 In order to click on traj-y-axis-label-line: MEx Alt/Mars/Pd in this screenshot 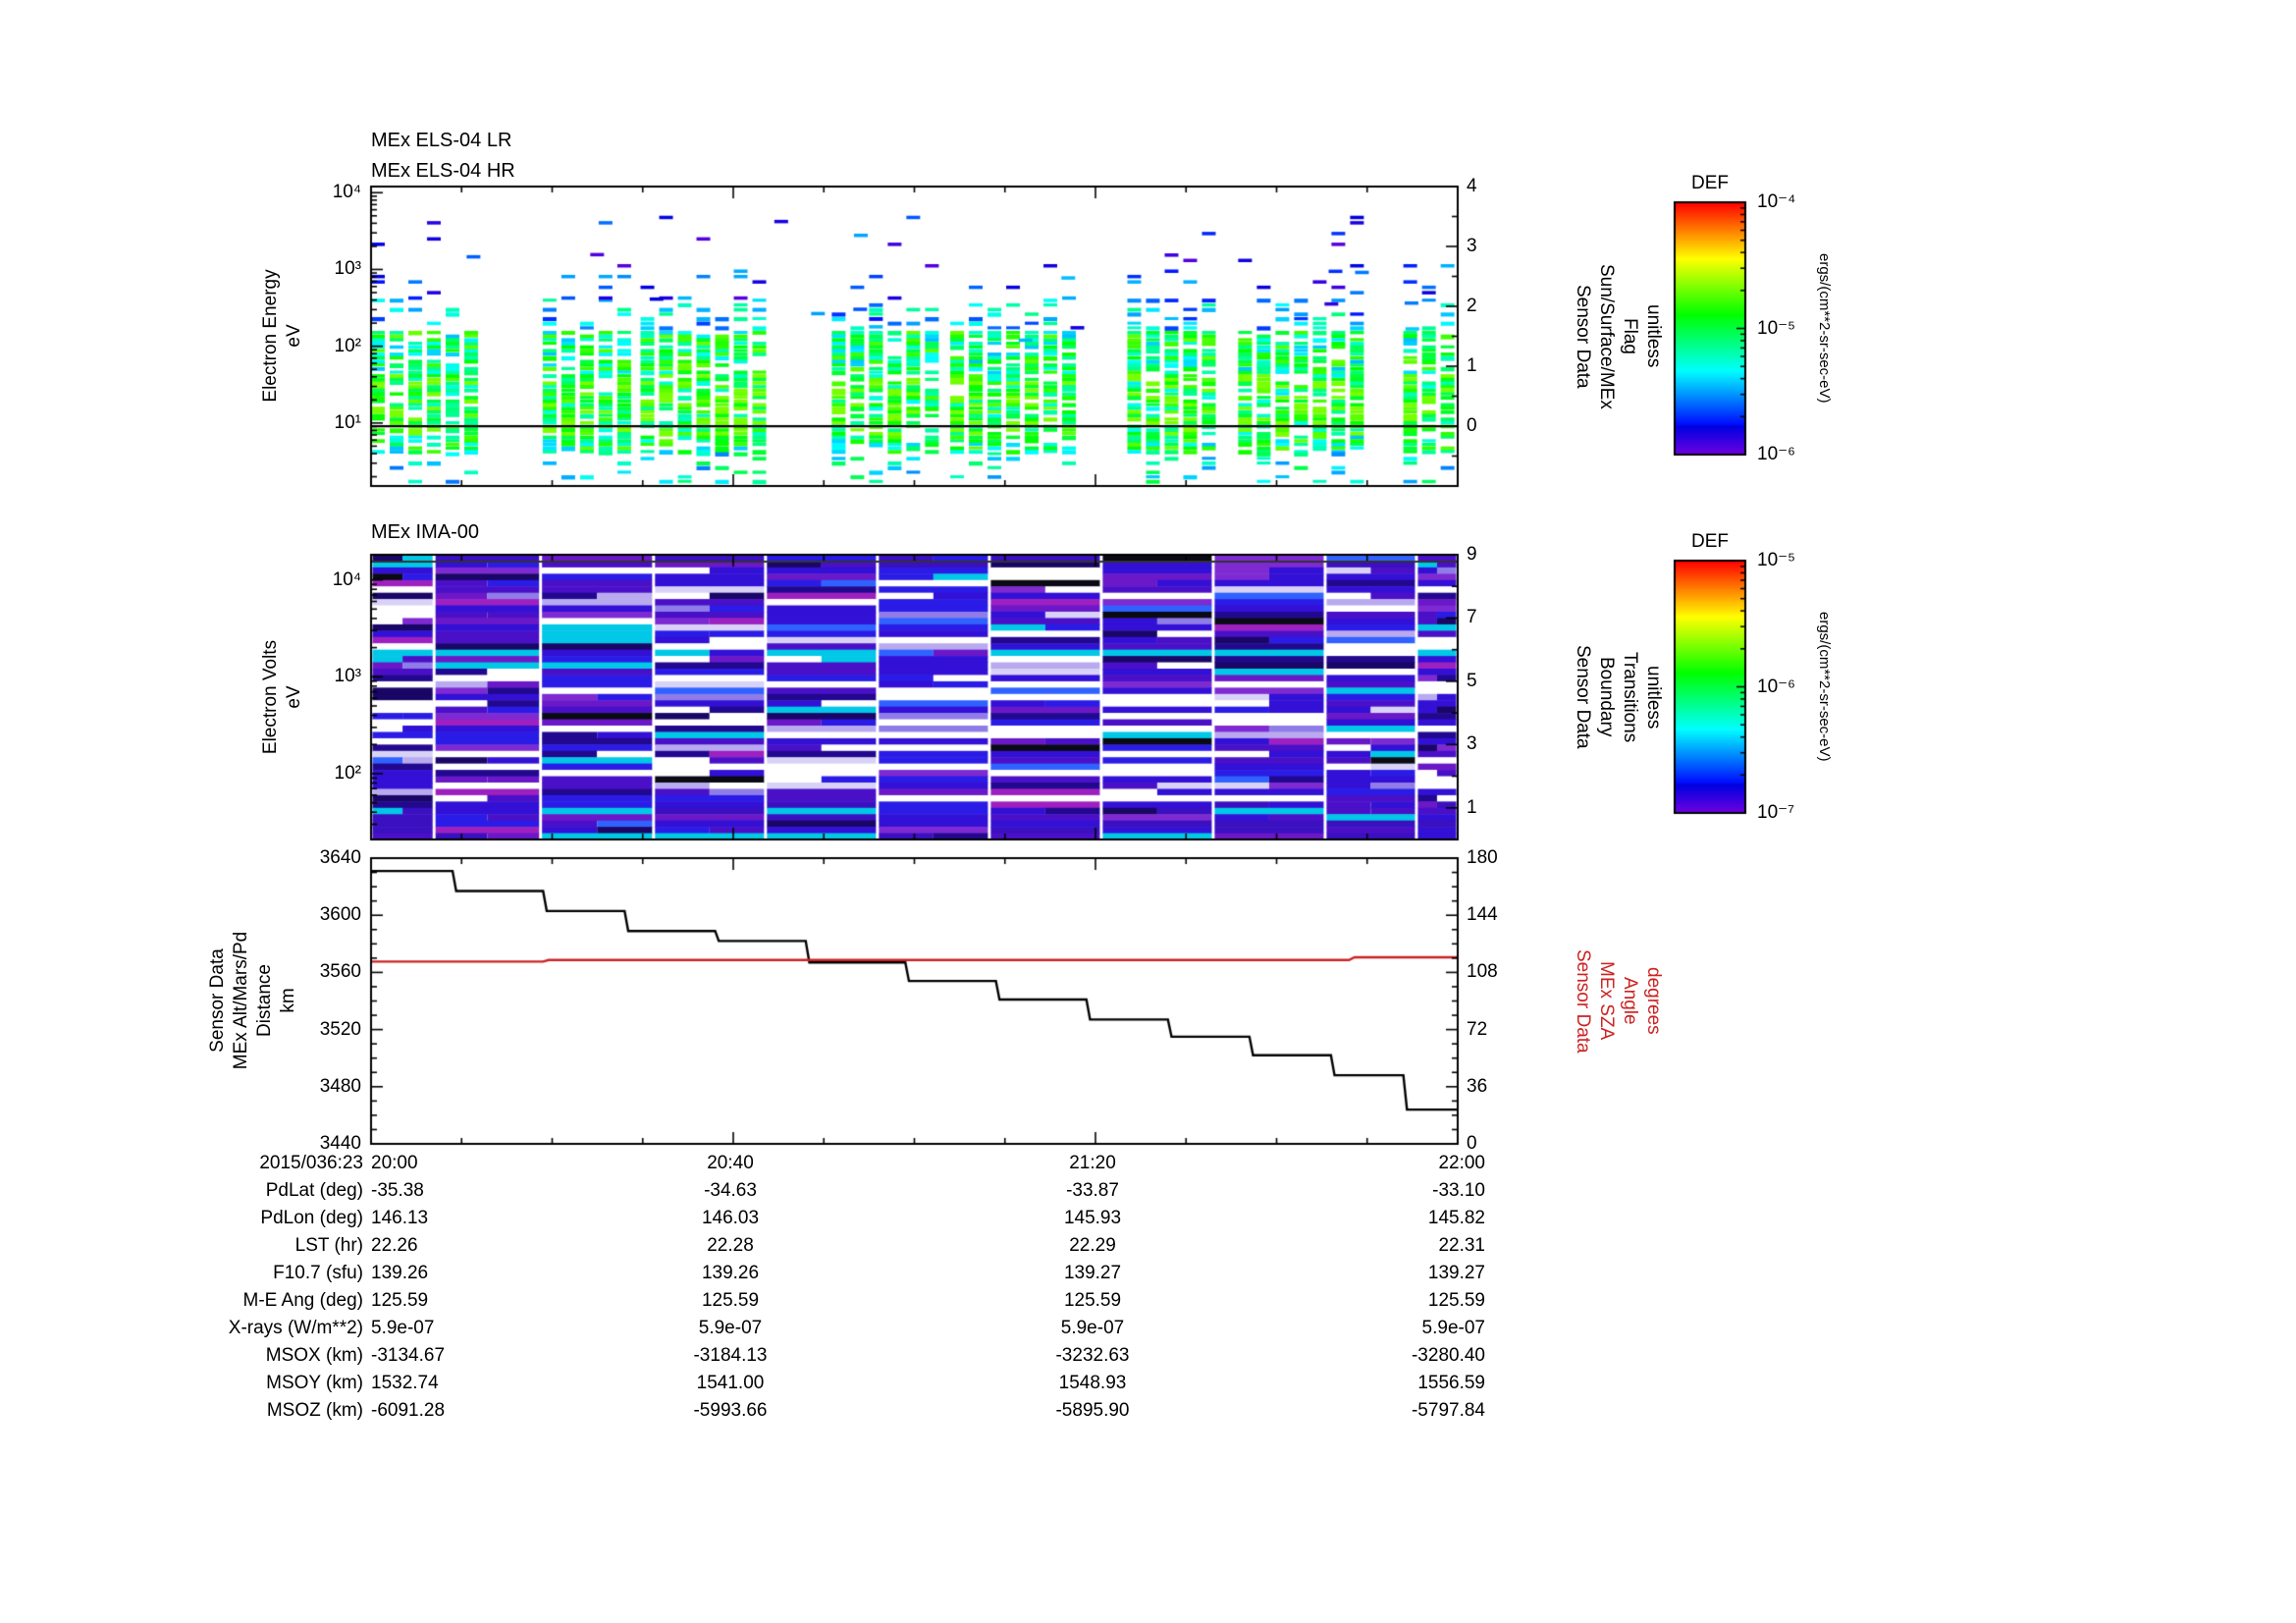, I will do `click(241, 1000)`.